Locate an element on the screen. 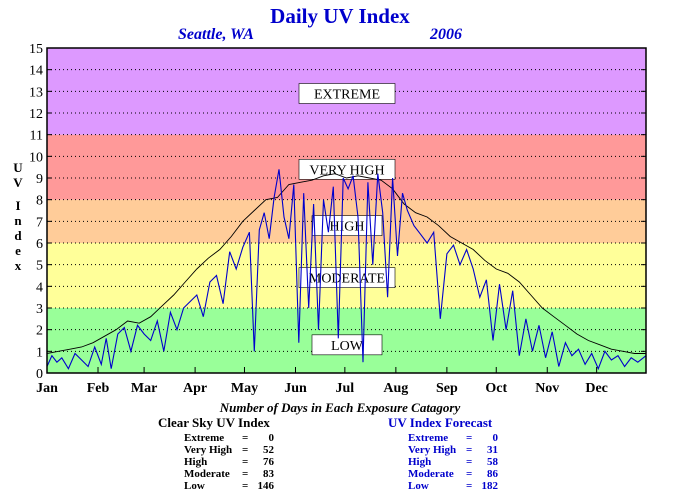 The image size is (680, 500). clear-sky-row: Very High = 52 is located at coordinates (241, 450).